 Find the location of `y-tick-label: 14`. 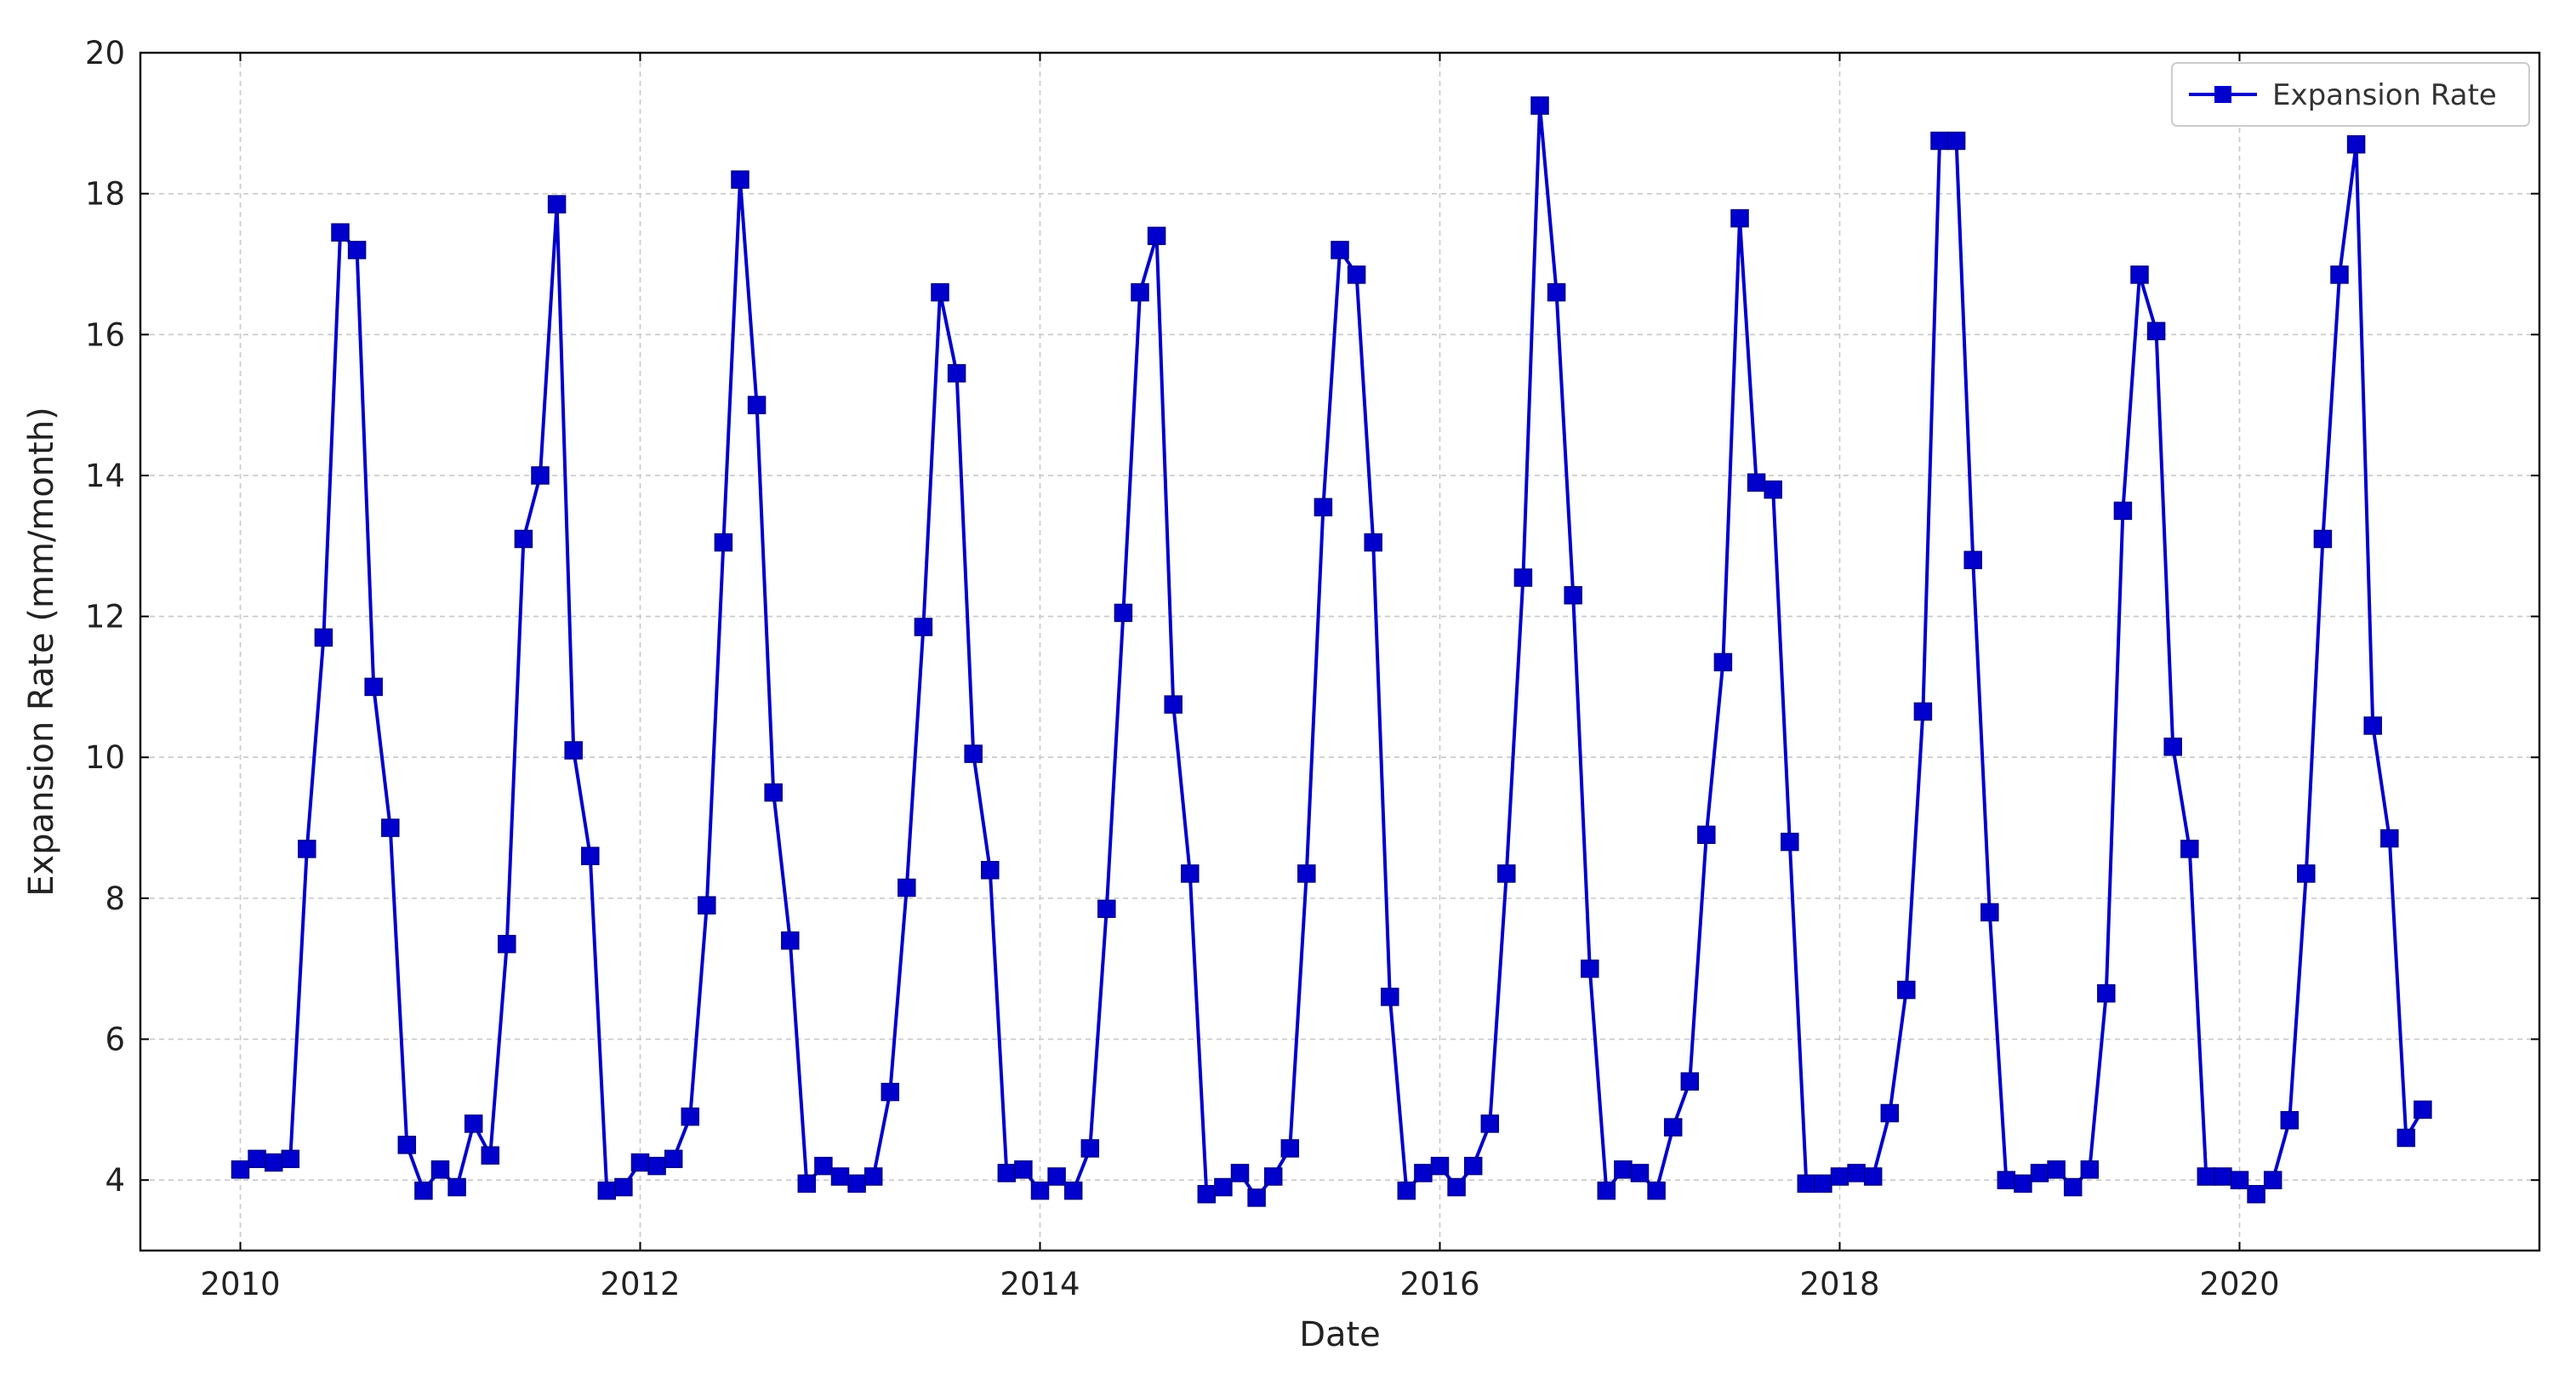

y-tick-label: 14 is located at coordinates (105, 476).